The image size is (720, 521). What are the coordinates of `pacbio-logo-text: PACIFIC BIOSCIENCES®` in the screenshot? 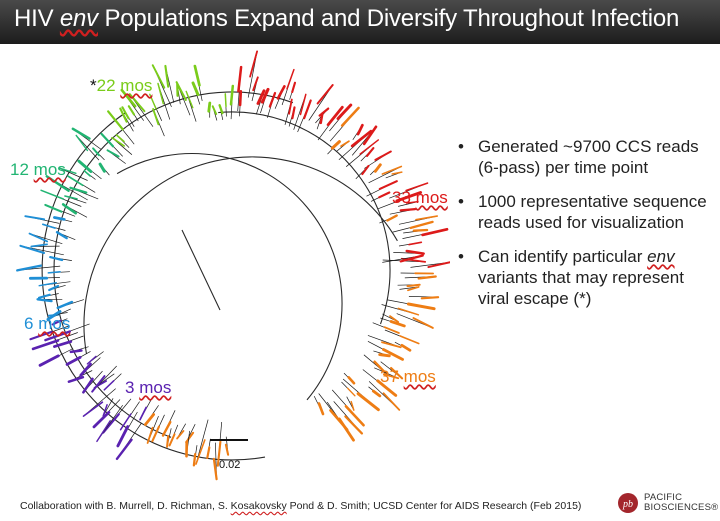 It's located at (681, 502).